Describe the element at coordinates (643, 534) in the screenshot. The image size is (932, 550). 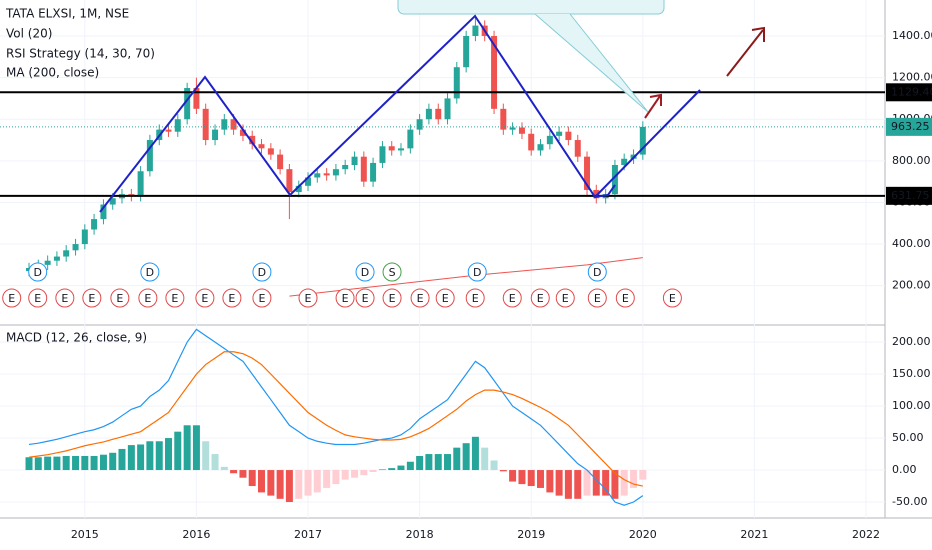
I see `x-tick-label: 2020` at that location.